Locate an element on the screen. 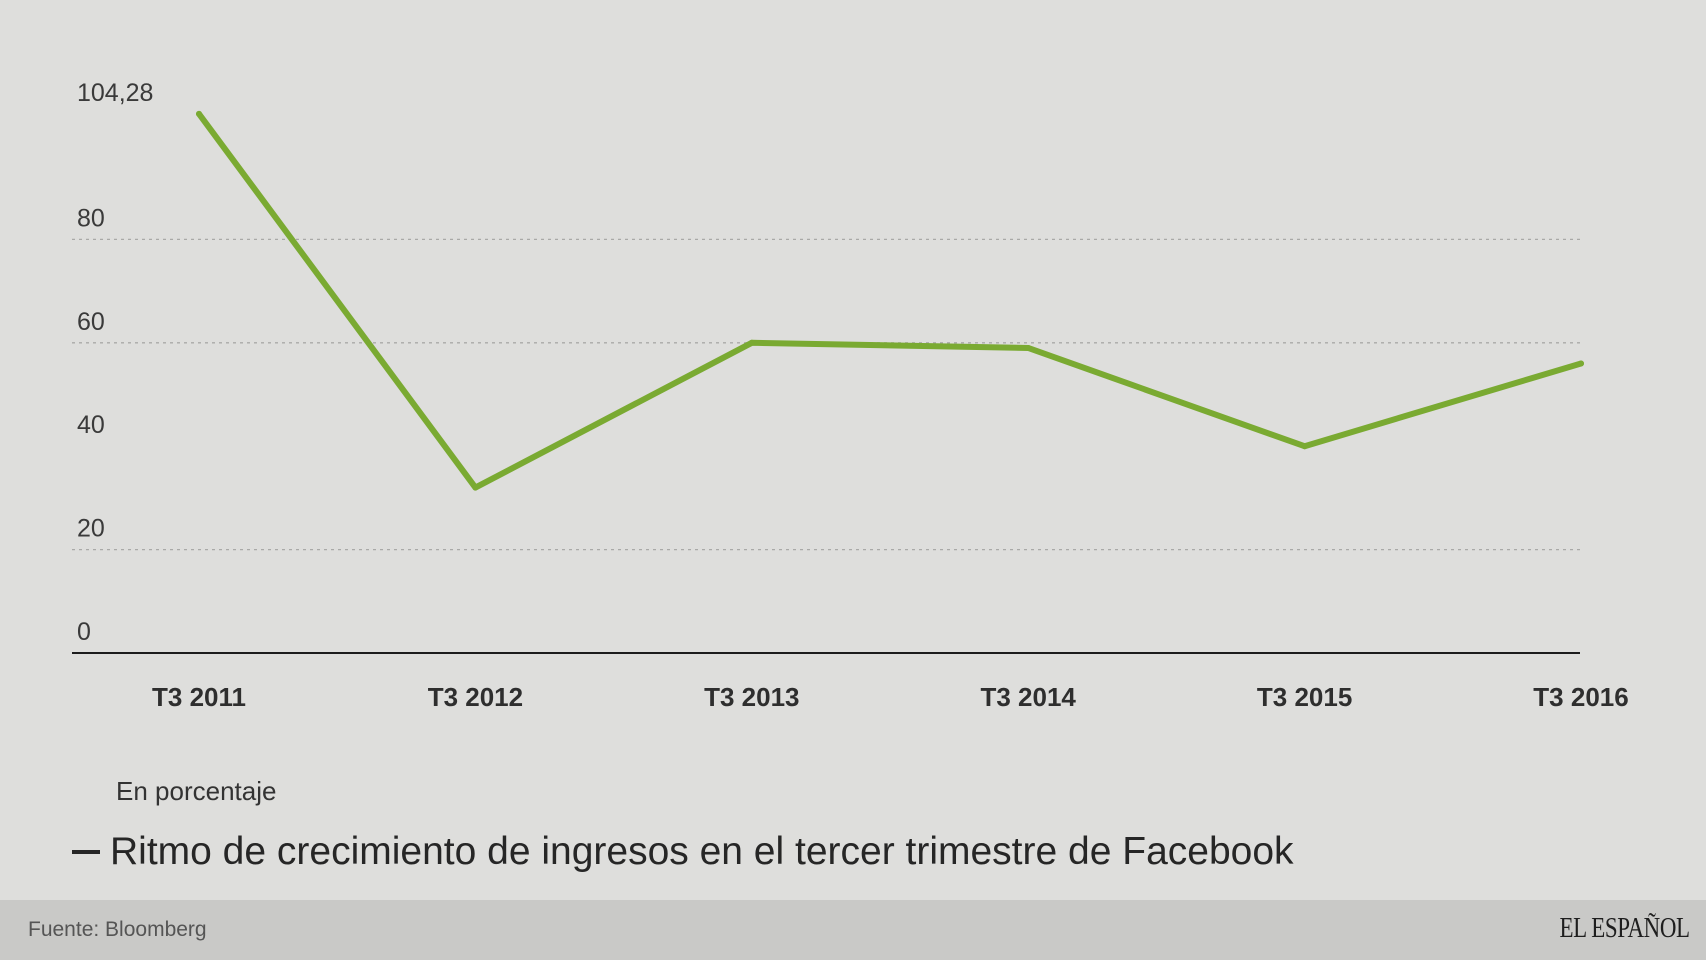 The height and width of the screenshot is (960, 1706). y-tick-label: 40 is located at coordinates (91, 425).